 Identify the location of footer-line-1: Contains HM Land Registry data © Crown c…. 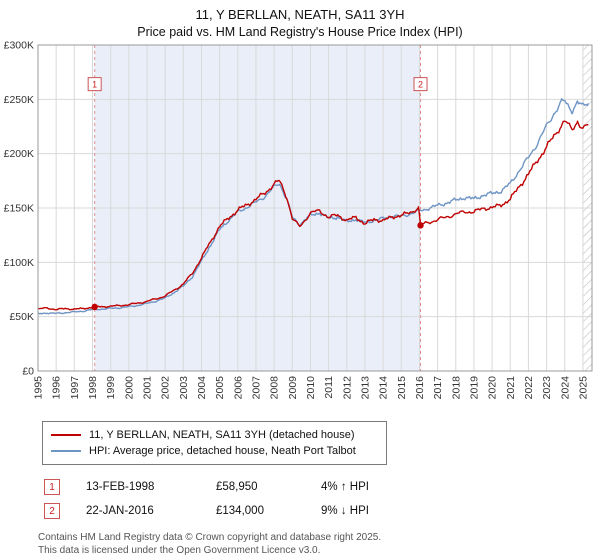
(210, 537).